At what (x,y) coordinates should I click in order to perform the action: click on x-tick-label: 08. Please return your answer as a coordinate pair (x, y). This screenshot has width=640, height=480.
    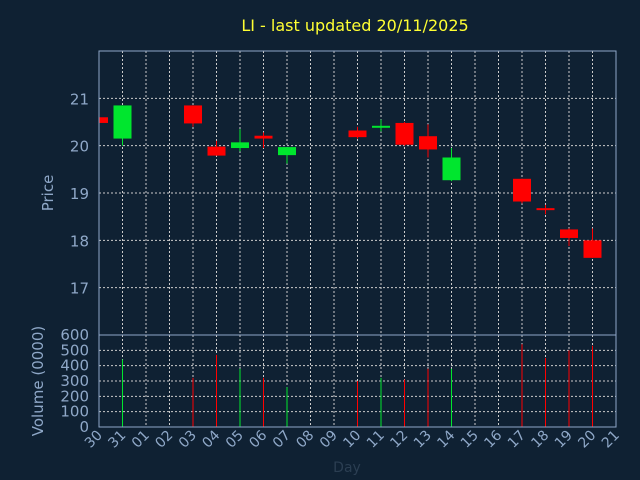
    Looking at the image, I should click on (305, 440).